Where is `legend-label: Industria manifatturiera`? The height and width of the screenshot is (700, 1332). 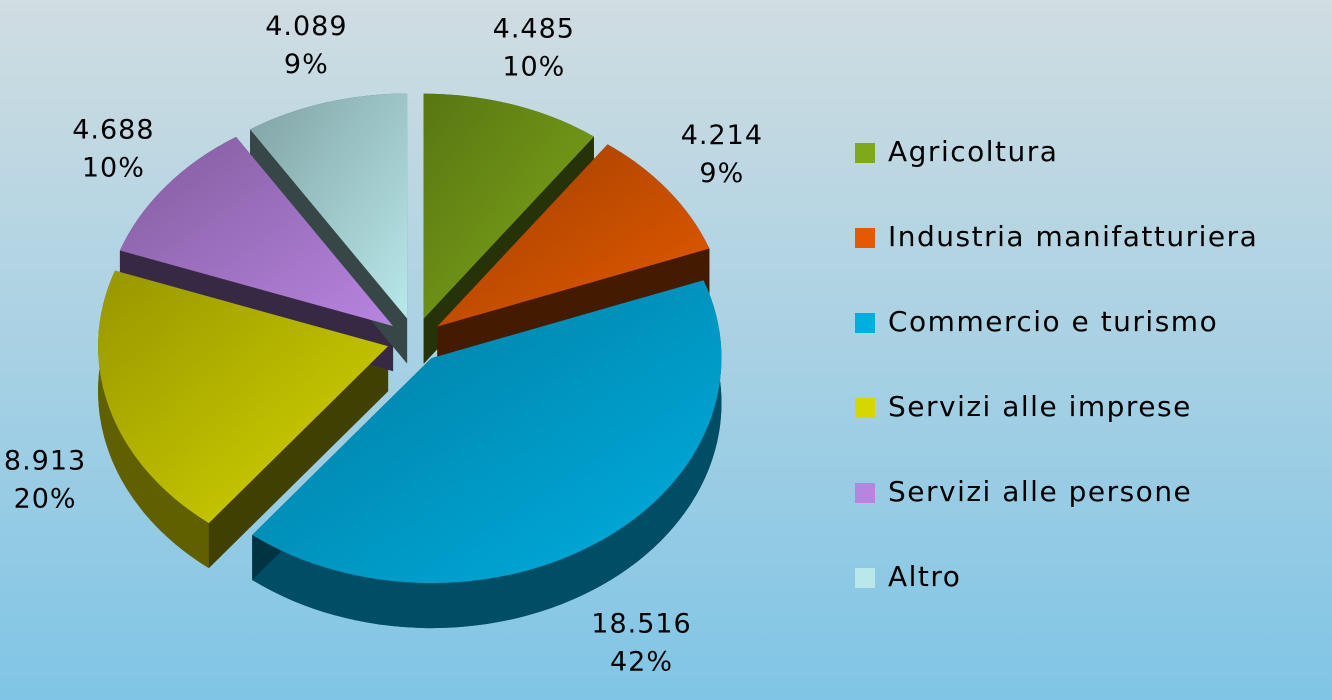
legend-label: Industria manifatturiera is located at coordinates (1073, 236).